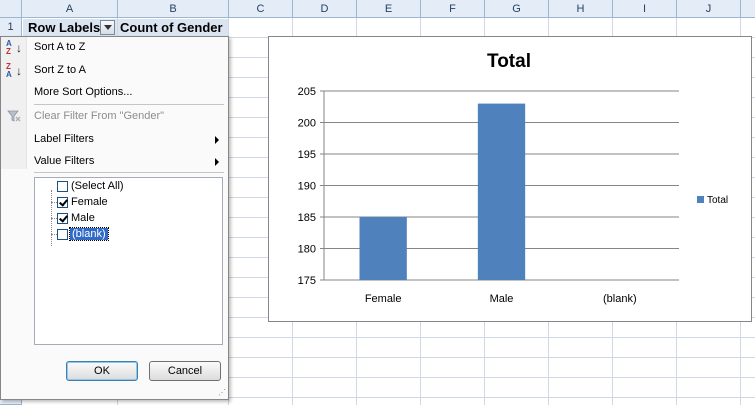 The image size is (755, 405). I want to click on cell-b1-count-of-gender: Count of Gender, so click(173, 28).